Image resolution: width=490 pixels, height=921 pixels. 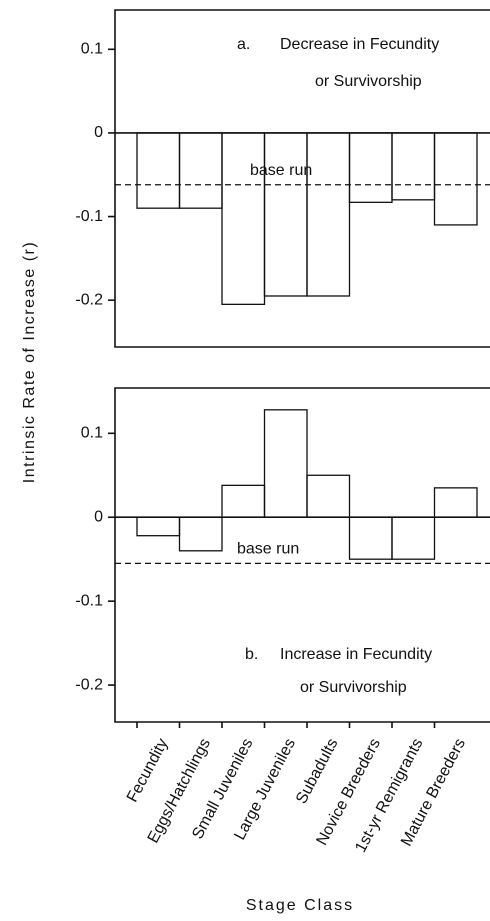 I want to click on y-axis-label: Intrinsic Rate of Increase (r), so click(x=29, y=362).